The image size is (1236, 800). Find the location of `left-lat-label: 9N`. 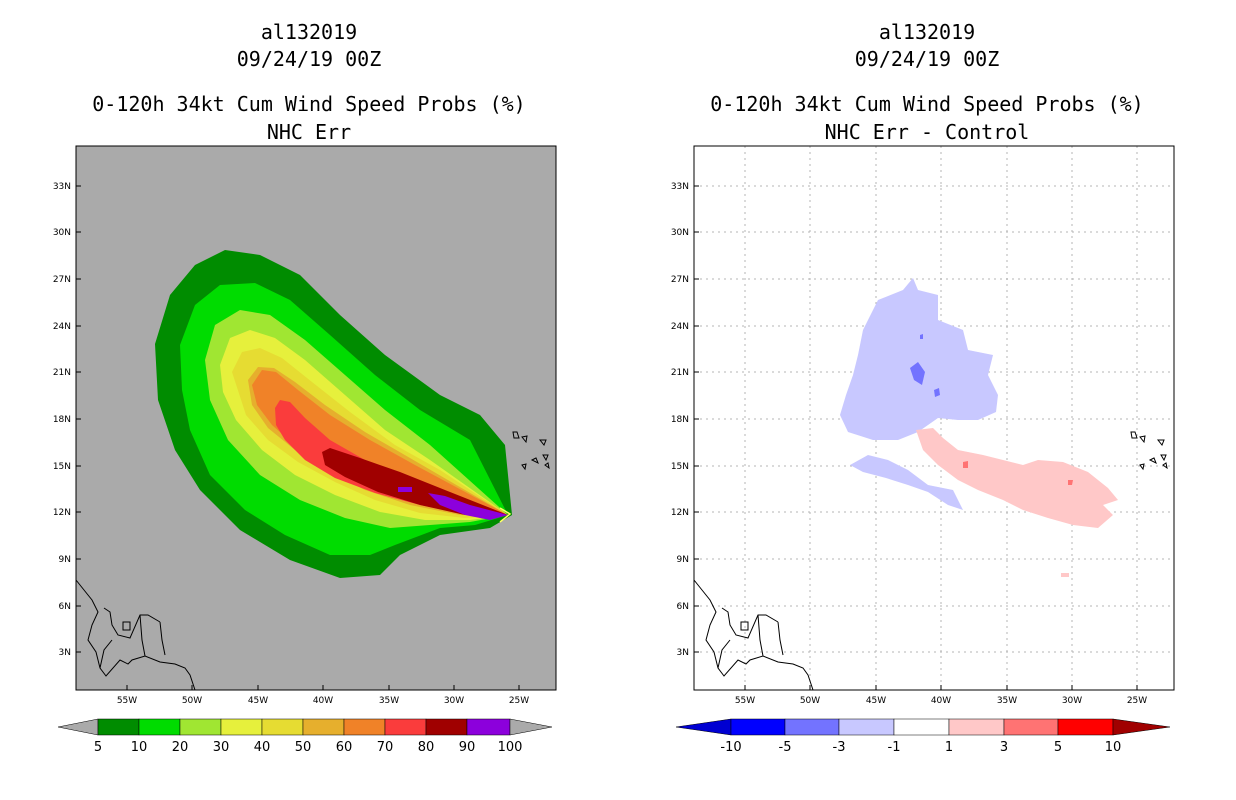

left-lat-label: 9N is located at coordinates (65, 560).